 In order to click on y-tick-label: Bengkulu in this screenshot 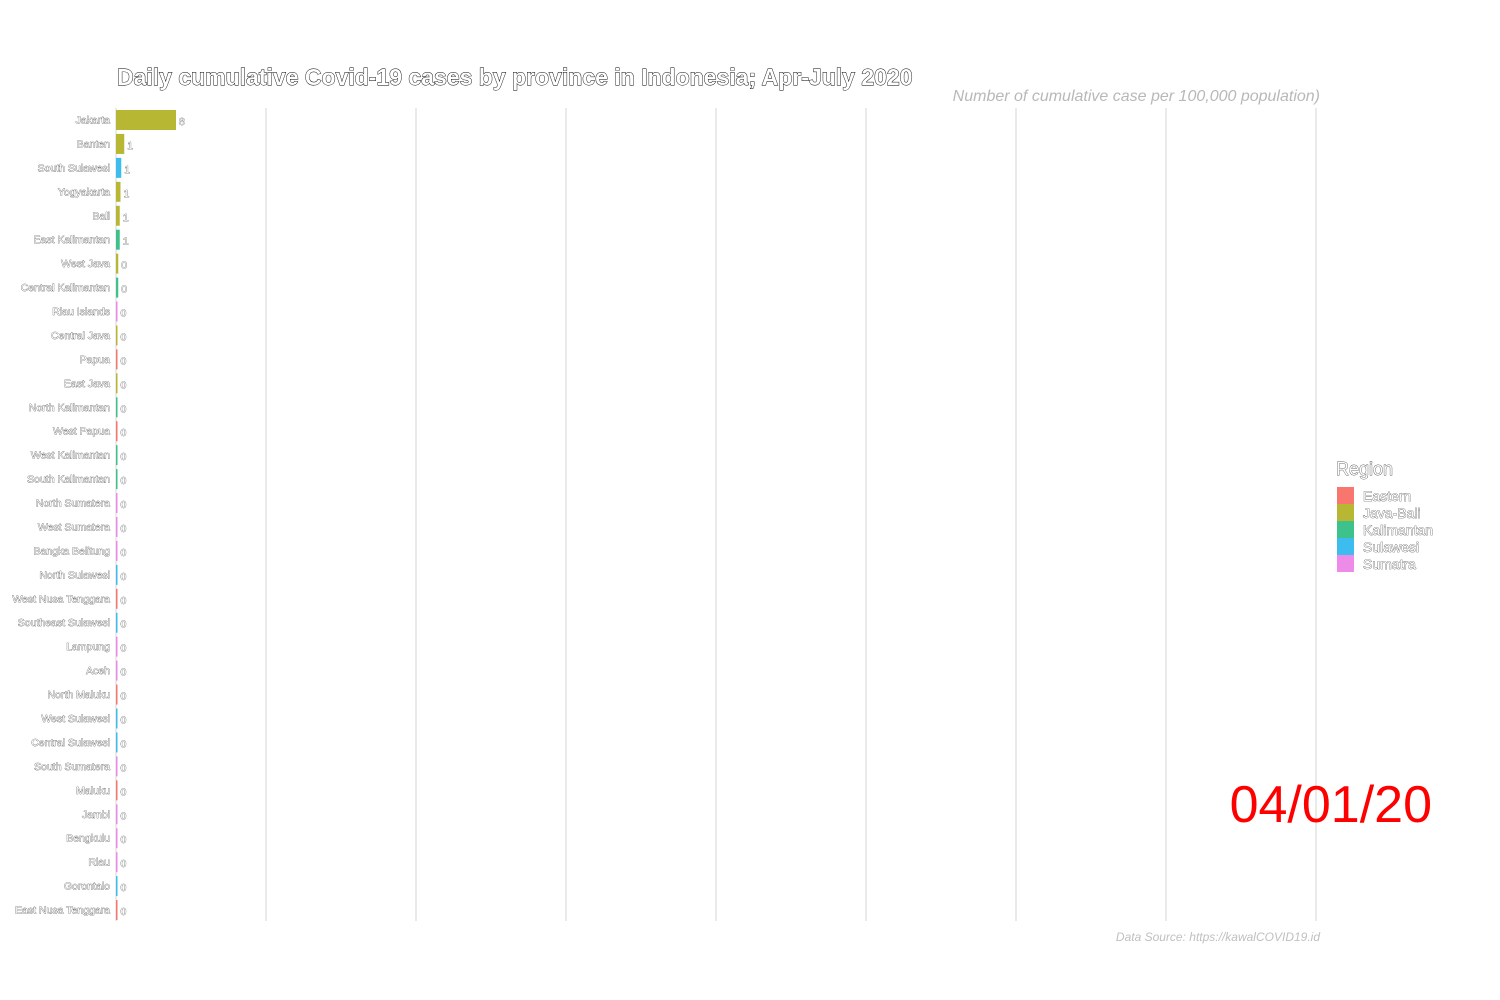, I will do `click(88, 839)`.